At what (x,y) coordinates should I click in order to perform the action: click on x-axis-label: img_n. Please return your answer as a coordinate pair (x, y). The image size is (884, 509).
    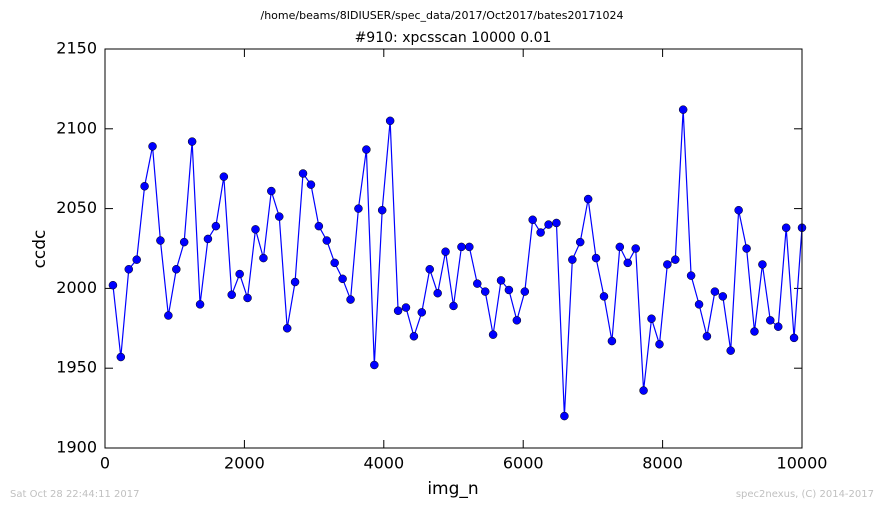
    Looking at the image, I should click on (452, 489).